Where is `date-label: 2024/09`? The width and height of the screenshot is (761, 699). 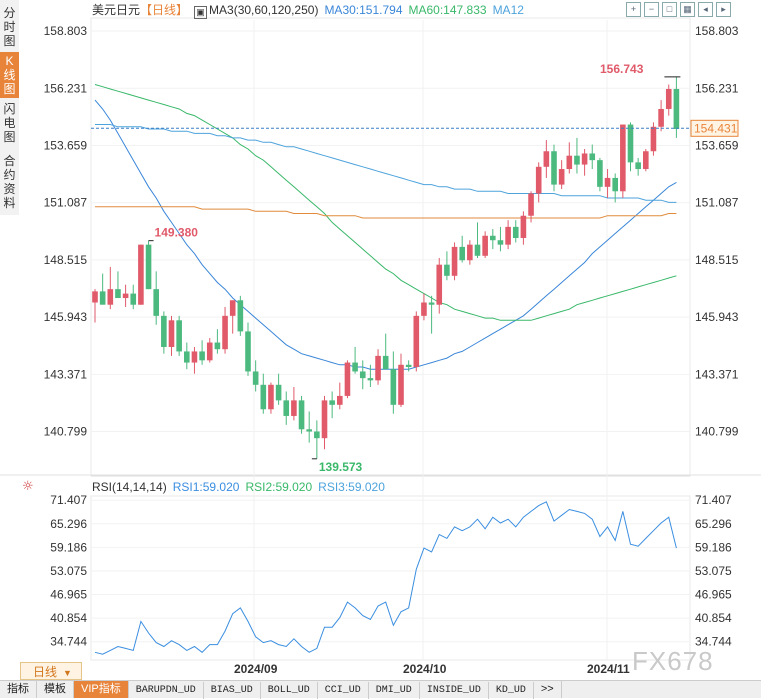
date-label: 2024/09 is located at coordinates (256, 669).